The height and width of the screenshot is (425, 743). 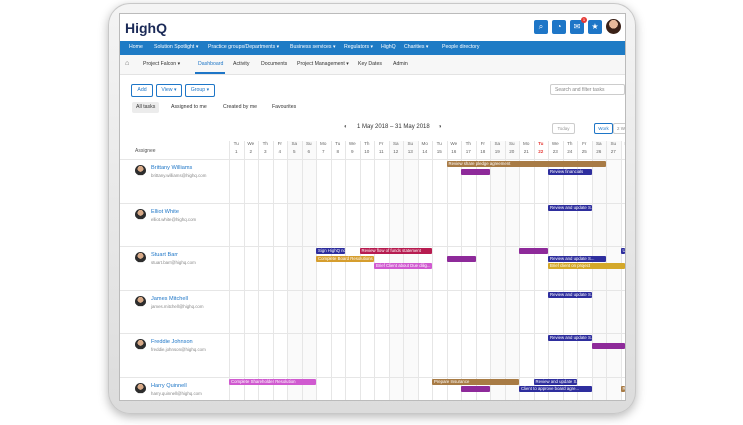 What do you see at coordinates (359, 47) in the screenshot?
I see `nav-regulators: Regulators ▾` at bounding box center [359, 47].